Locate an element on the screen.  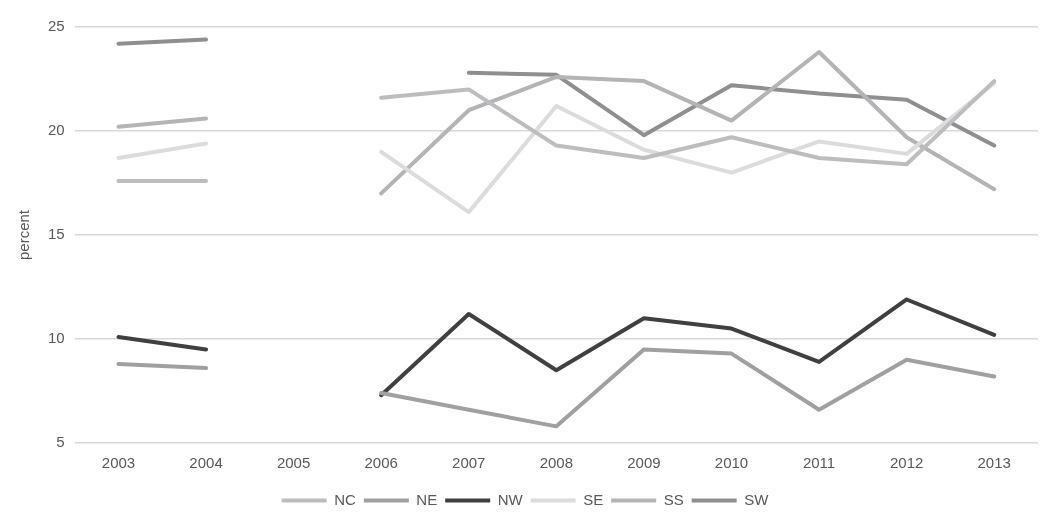
y-tick-label: 25 is located at coordinates (56, 26).